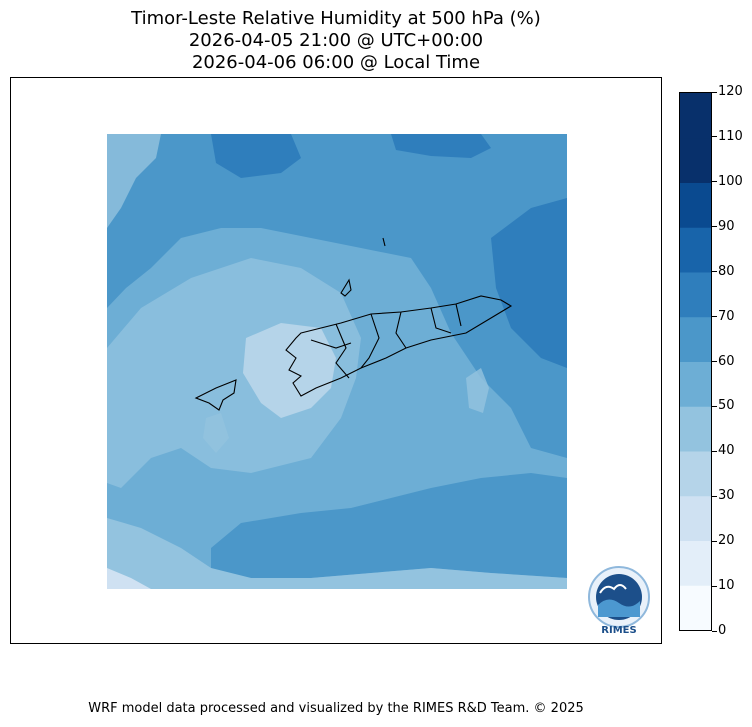 The width and height of the screenshot is (752, 727). What do you see at coordinates (441, 146) in the screenshot?
I see `humidity-band-70-80-northeast` at bounding box center [441, 146].